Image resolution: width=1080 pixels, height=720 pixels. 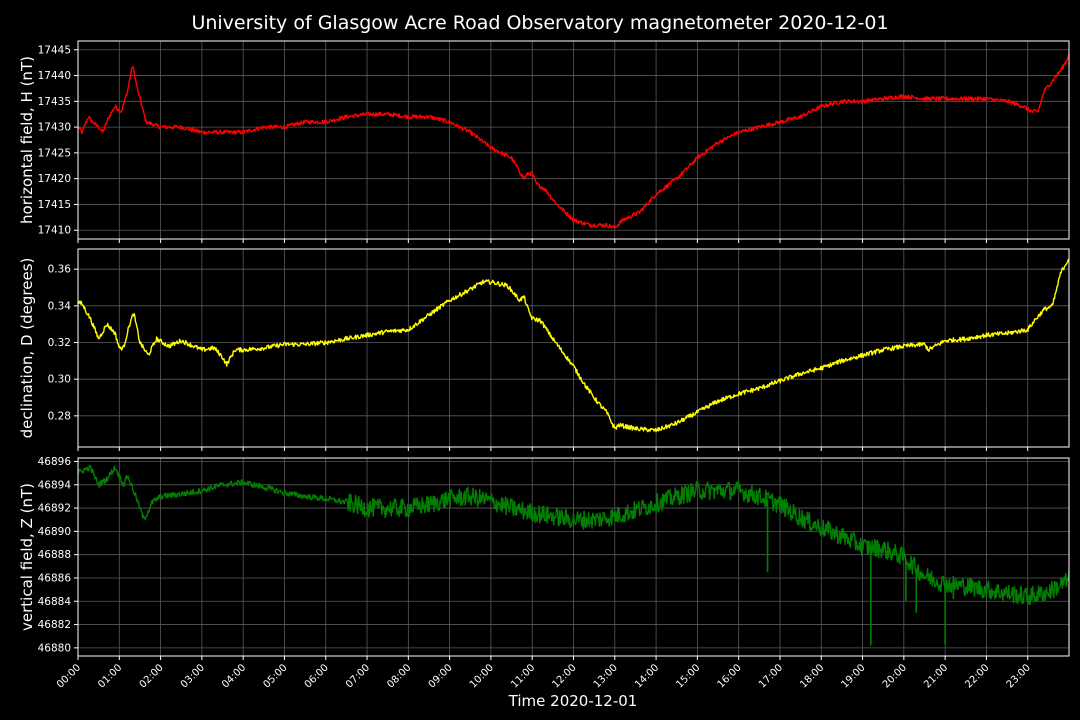 I want to click on y-tick-label: 46888, so click(x=54, y=555).